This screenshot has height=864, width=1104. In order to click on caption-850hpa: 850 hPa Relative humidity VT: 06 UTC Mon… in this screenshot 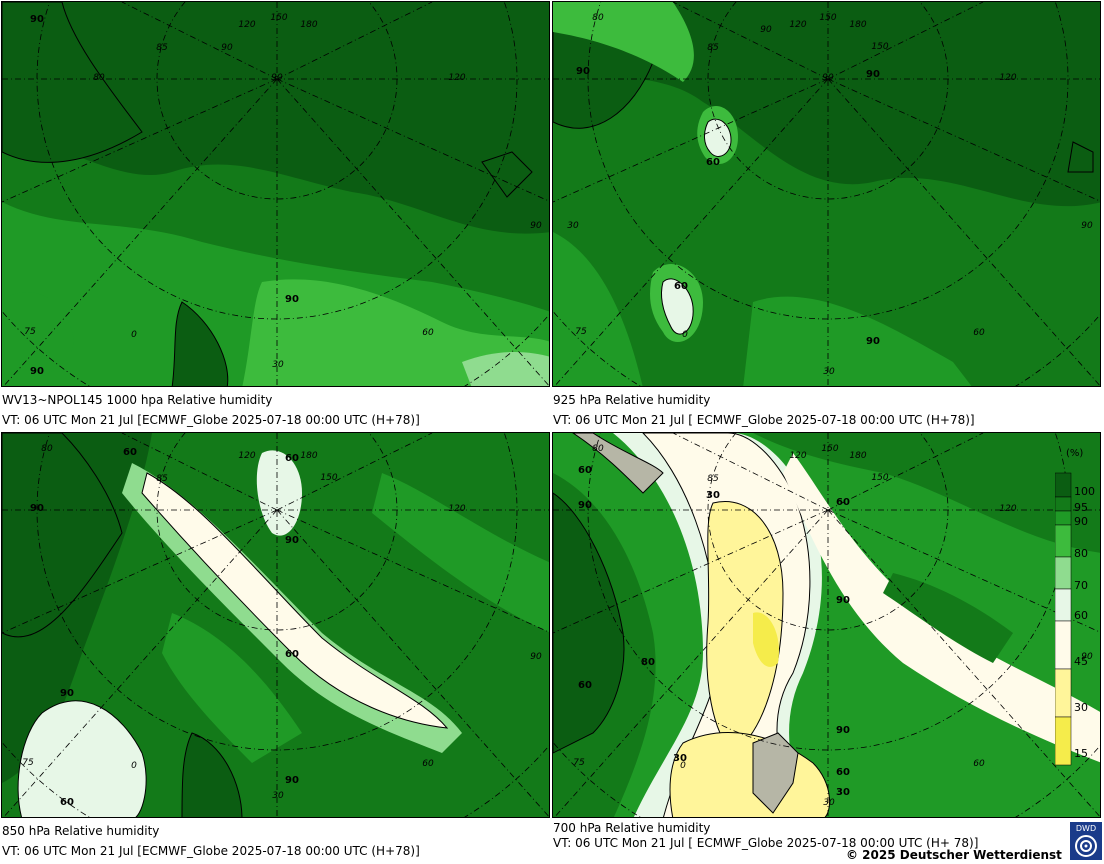, I will do `click(211, 841)`.